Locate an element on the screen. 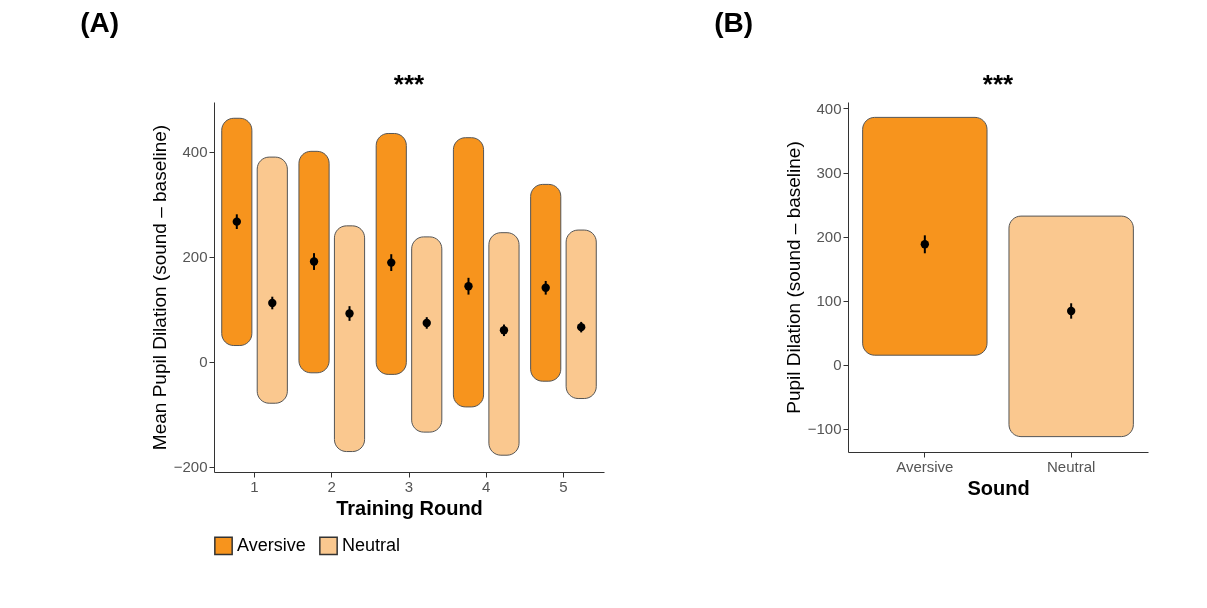 This screenshot has height=608, width=1207. y-tick-label: 300 is located at coordinates (829, 173).